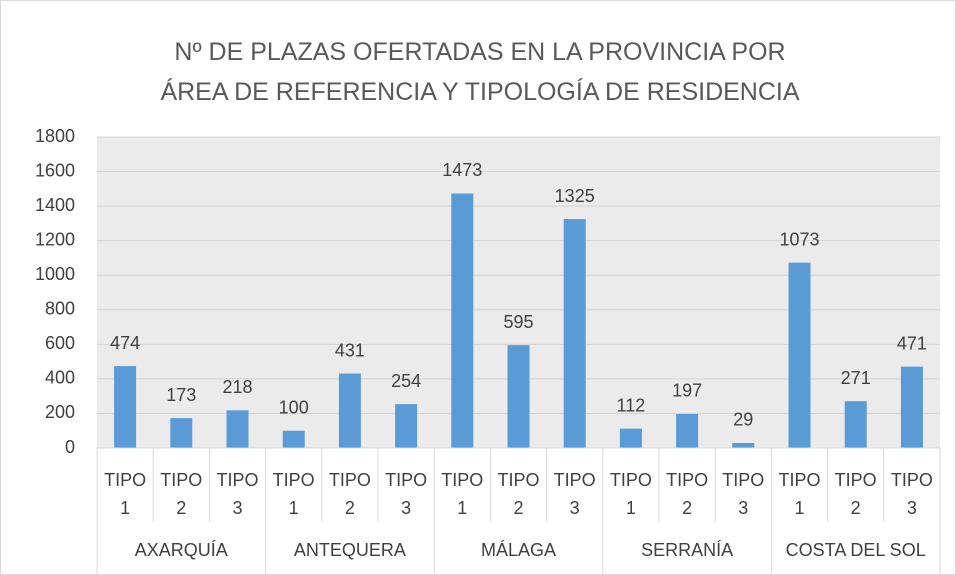 The height and width of the screenshot is (575, 956). What do you see at coordinates (518, 322) in the screenshot?
I see `data-label: 595` at bounding box center [518, 322].